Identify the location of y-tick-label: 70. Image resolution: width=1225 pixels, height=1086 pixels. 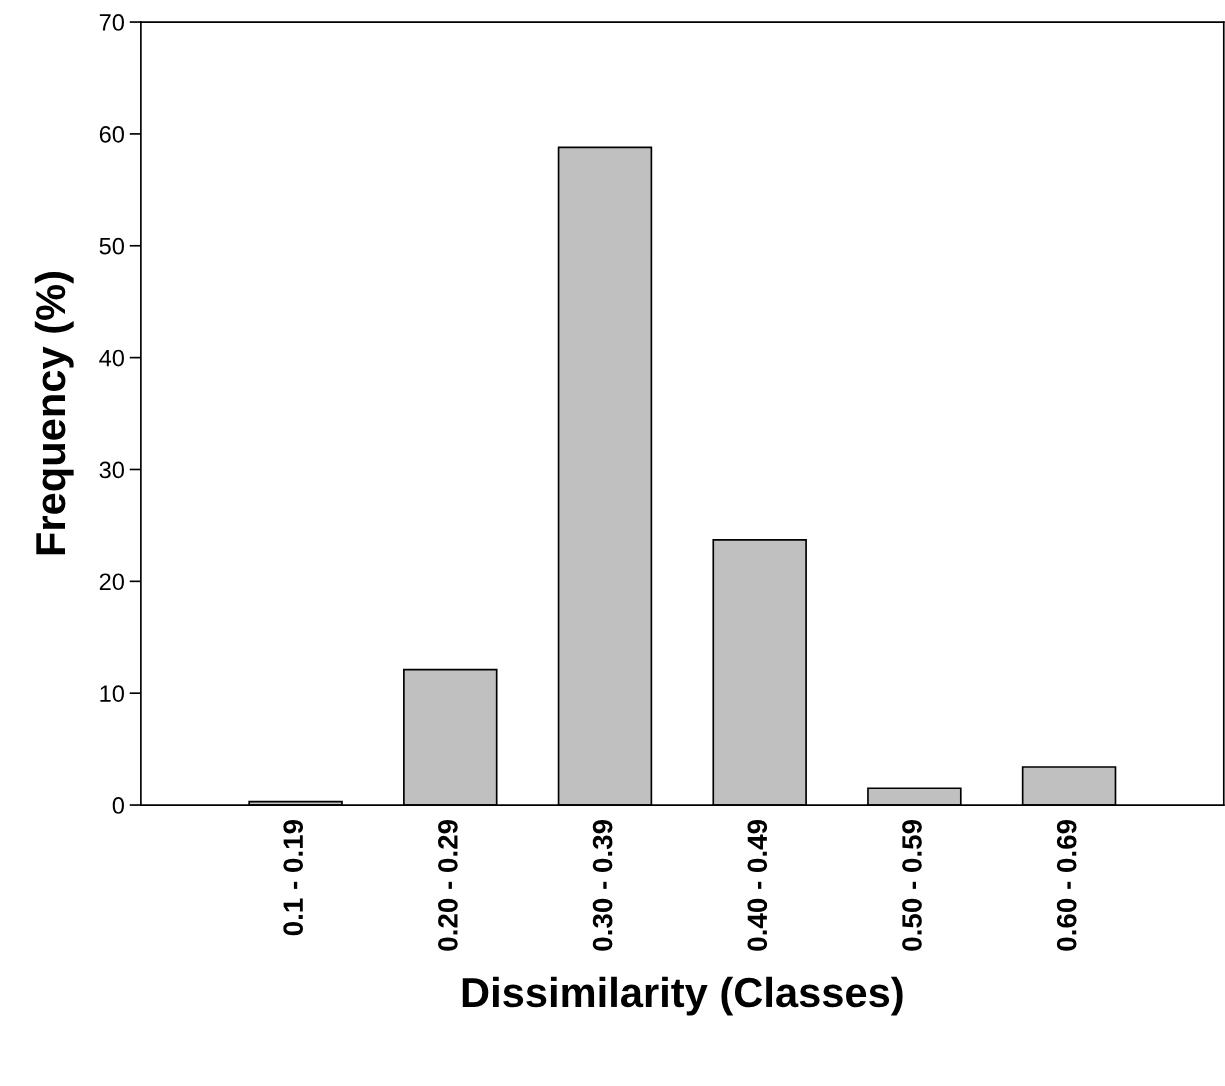
(111, 22).